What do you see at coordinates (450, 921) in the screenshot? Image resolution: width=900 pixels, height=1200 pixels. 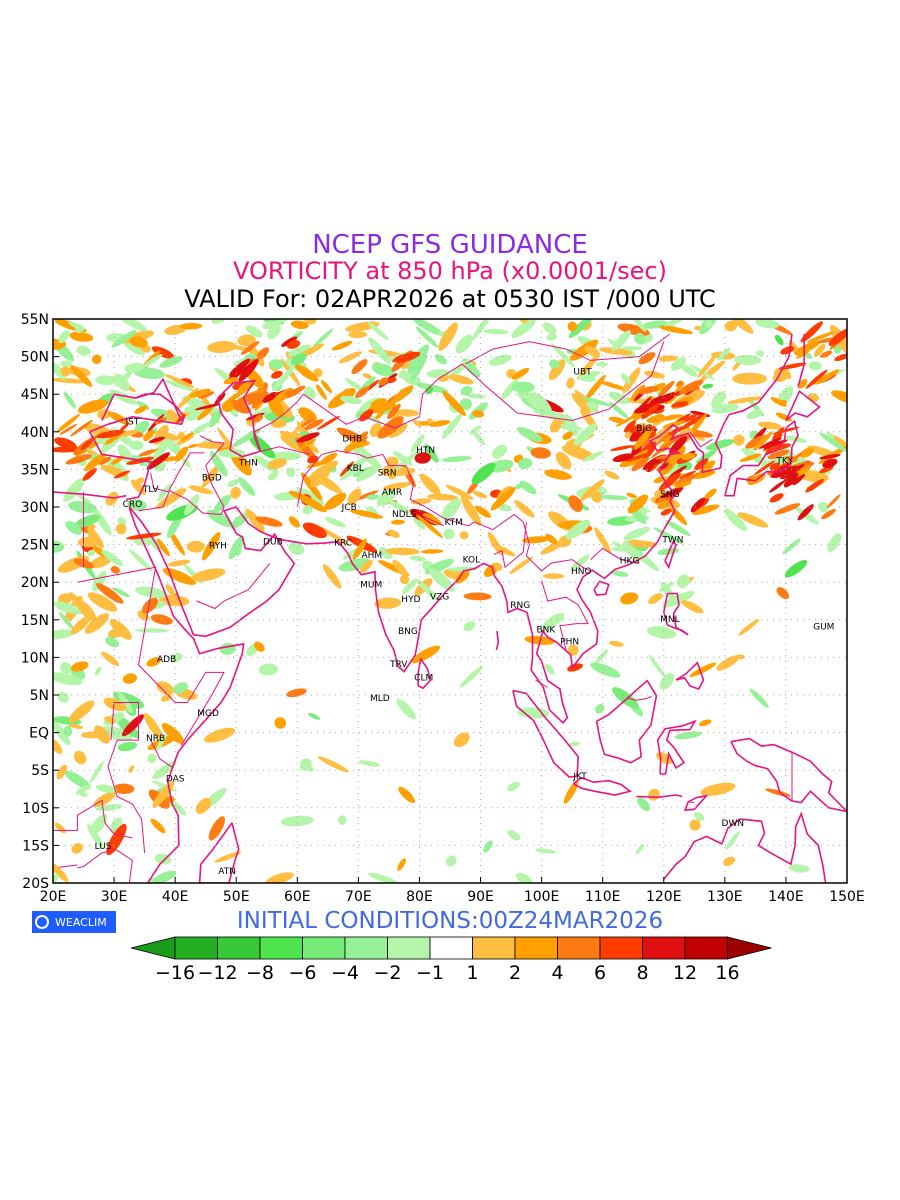 I see `initial-conditions: INITIAL CONDITIONS:00Z24MAR2026` at bounding box center [450, 921].